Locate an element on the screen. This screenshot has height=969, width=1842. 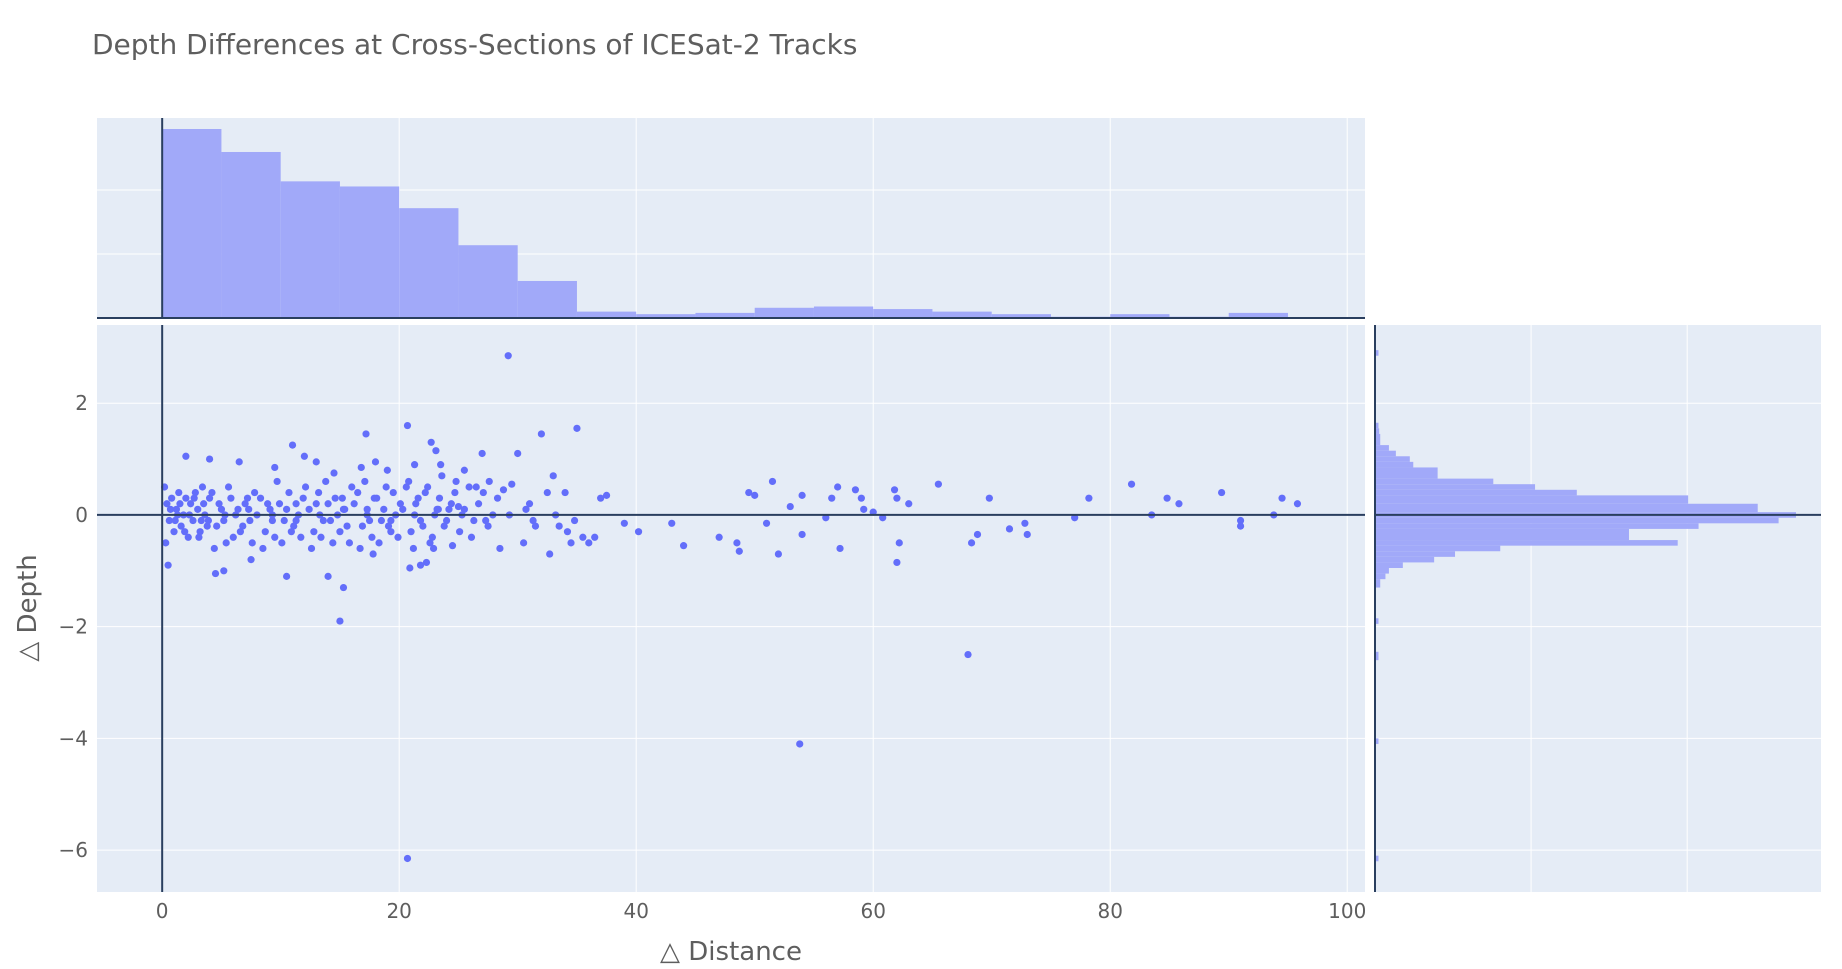
y-tick-label: −6 is located at coordinates (73, 850).